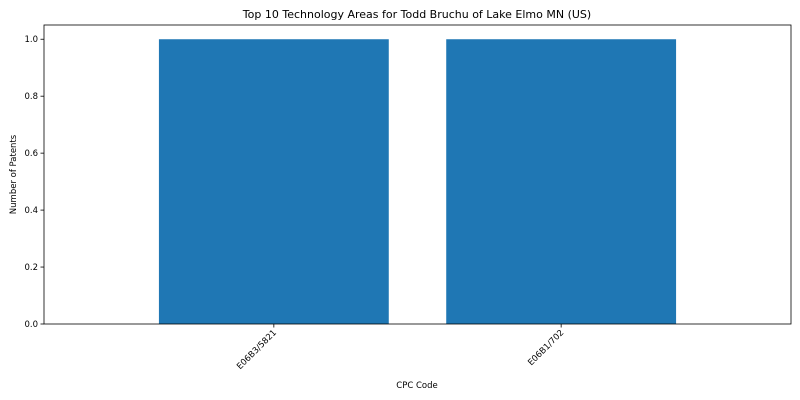  Describe the element at coordinates (400, 348) in the screenshot. I see `x-axis: E06B3/5821 E06B1/702` at that location.